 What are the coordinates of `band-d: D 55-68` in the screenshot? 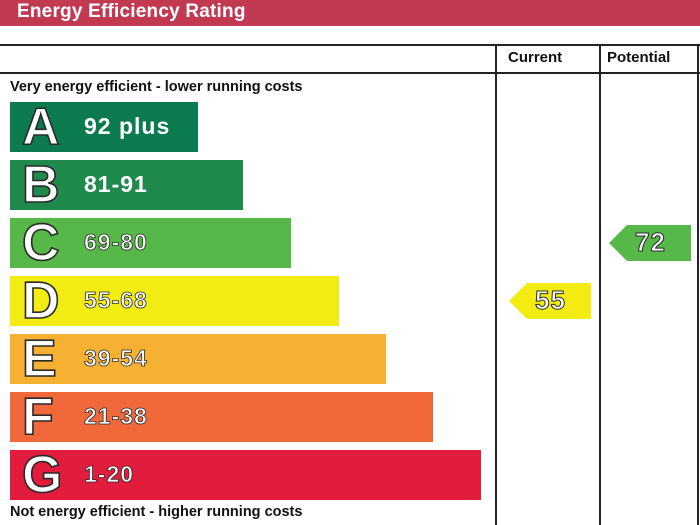 It's located at (174, 301).